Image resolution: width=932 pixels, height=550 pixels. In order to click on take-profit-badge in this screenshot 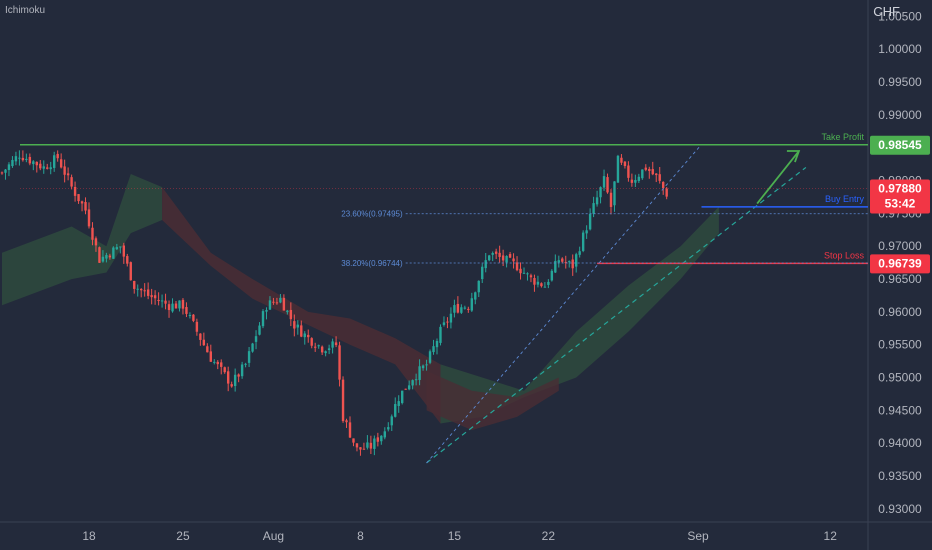, I will do `click(900, 145)`.